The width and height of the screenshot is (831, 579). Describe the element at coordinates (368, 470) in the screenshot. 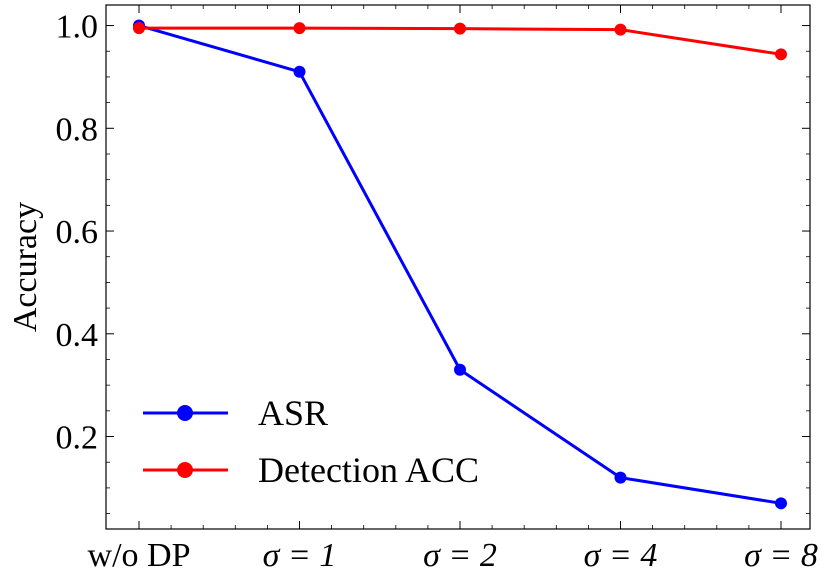

I see `legend-label: Detection ACC` at that location.